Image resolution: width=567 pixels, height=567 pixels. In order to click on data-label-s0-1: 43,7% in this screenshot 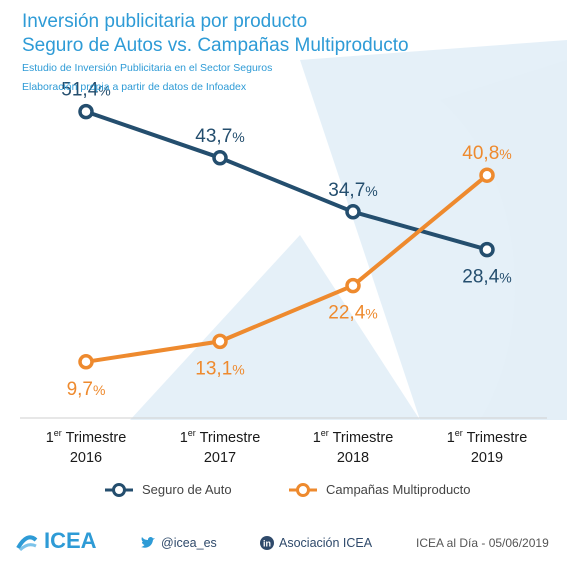, I will do `click(219, 136)`.